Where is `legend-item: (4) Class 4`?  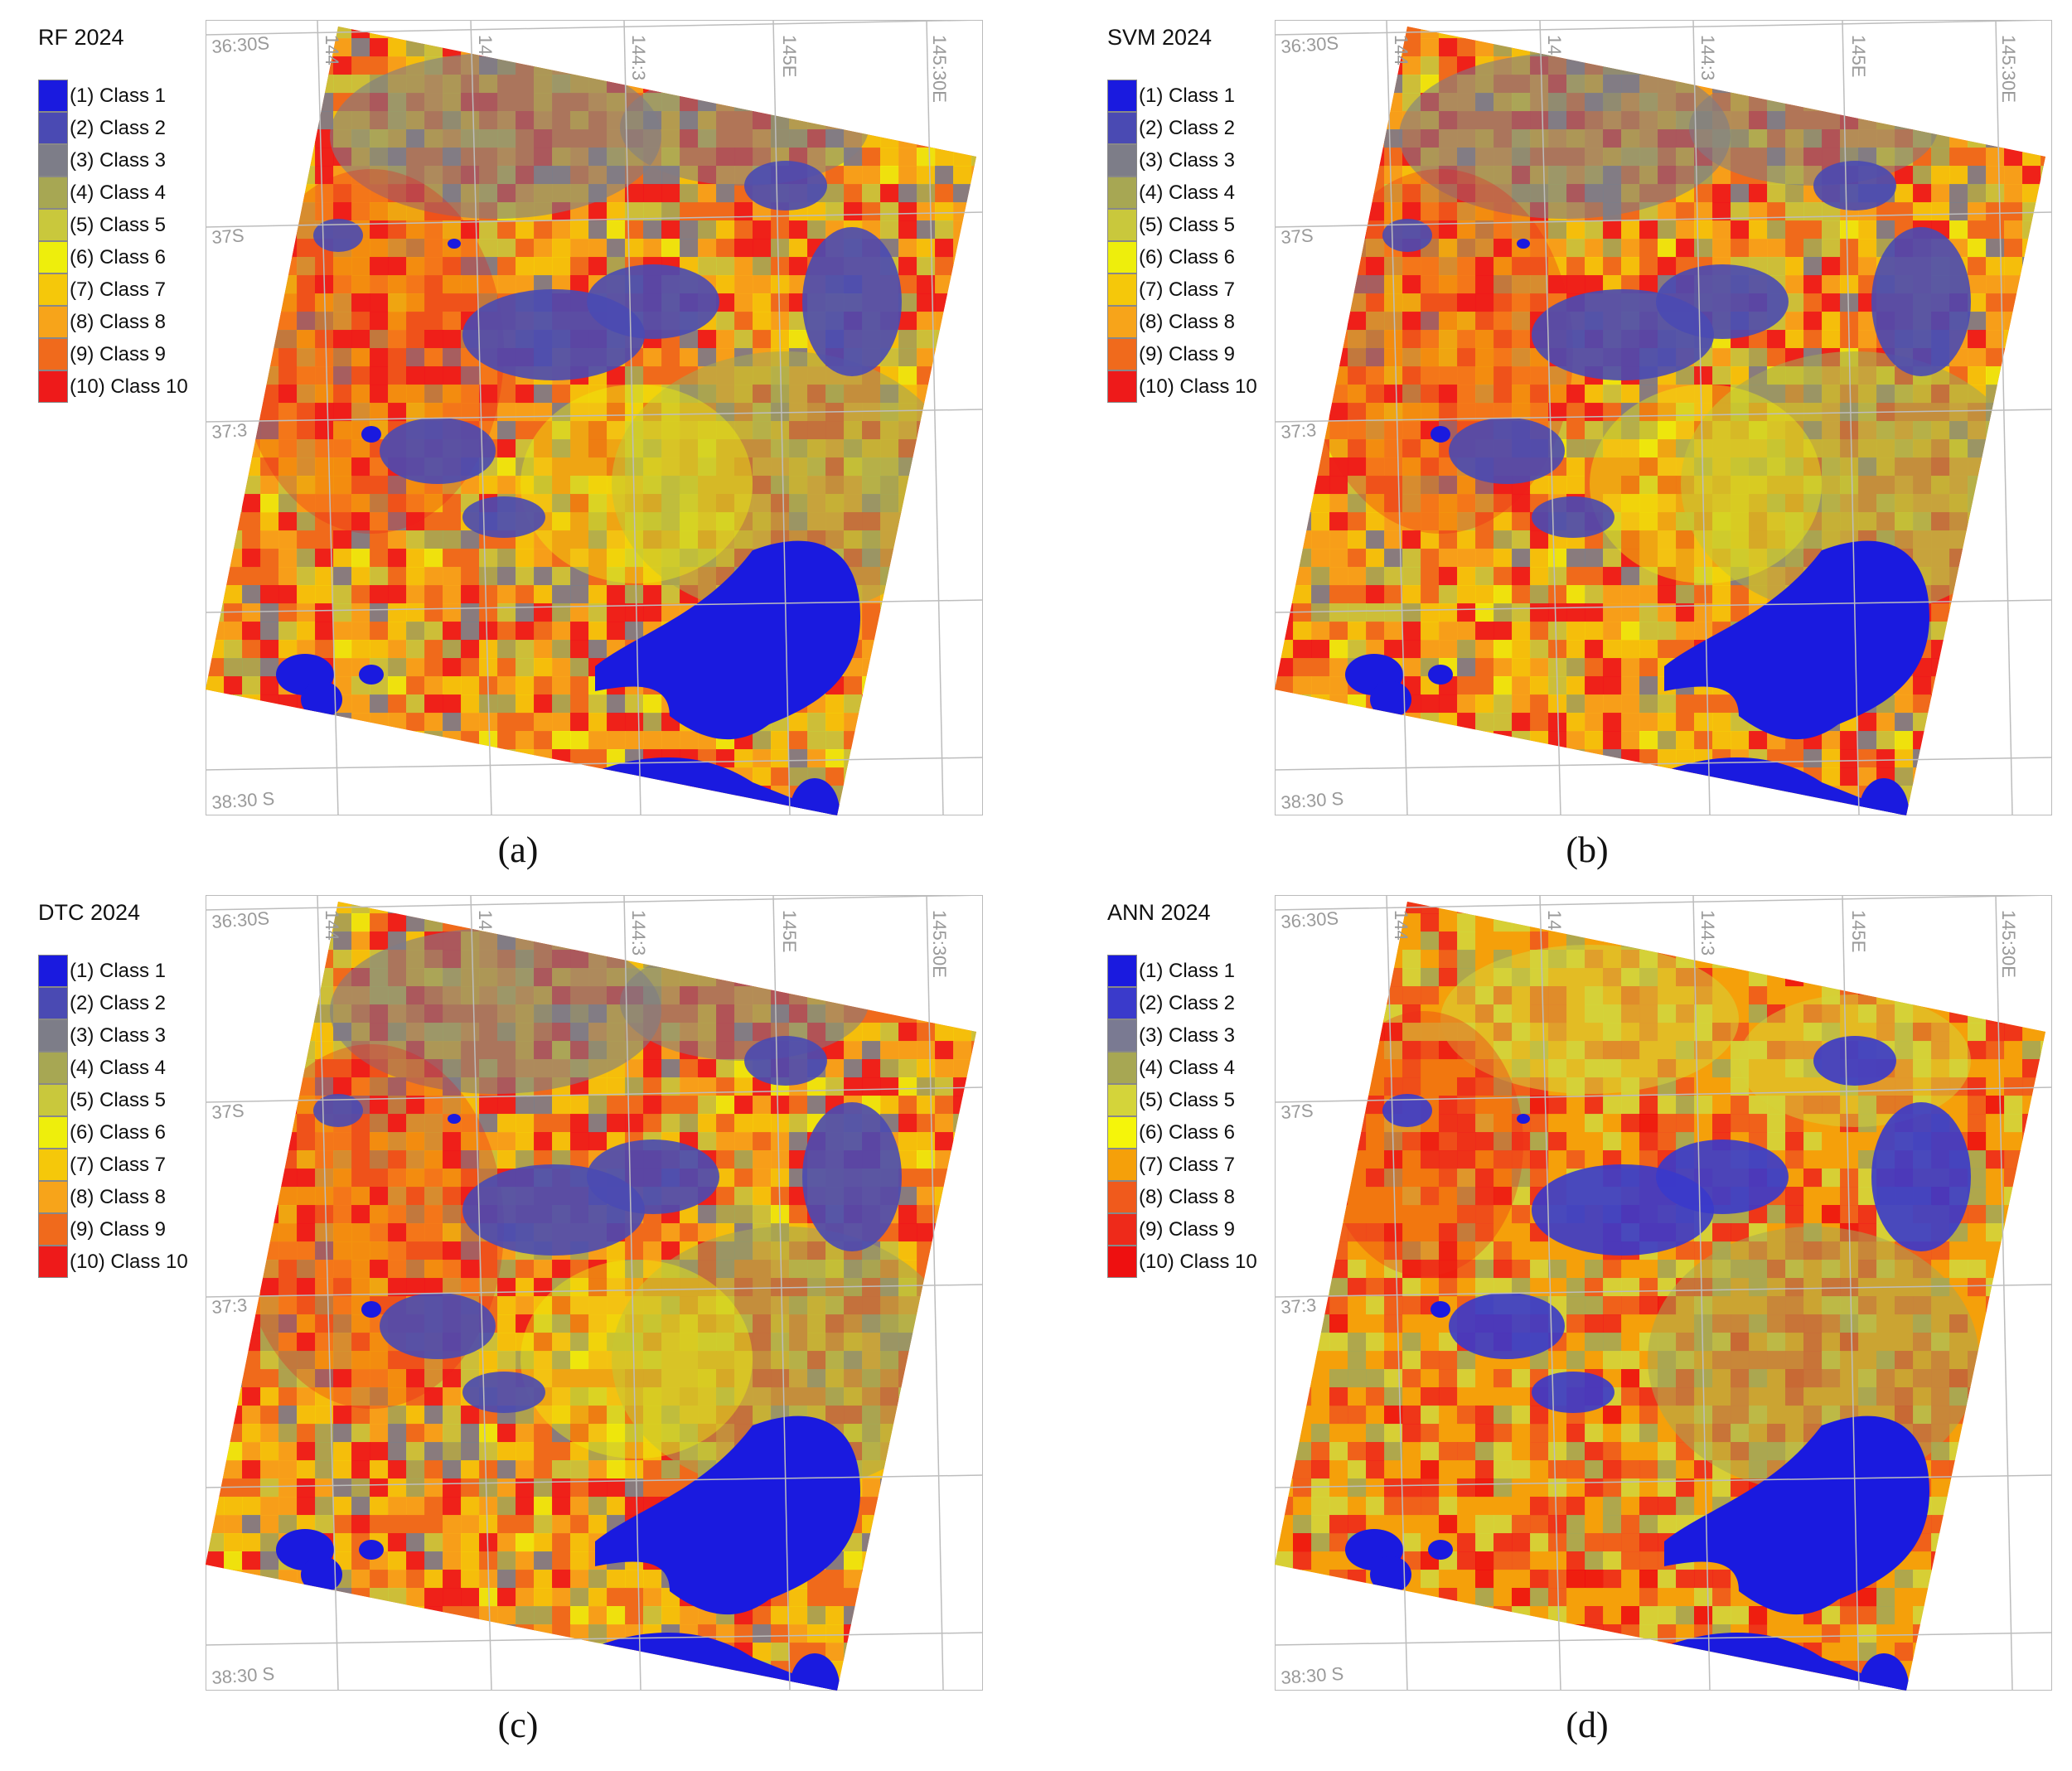
legend-item: (4) Class 4 is located at coordinates (1182, 1068).